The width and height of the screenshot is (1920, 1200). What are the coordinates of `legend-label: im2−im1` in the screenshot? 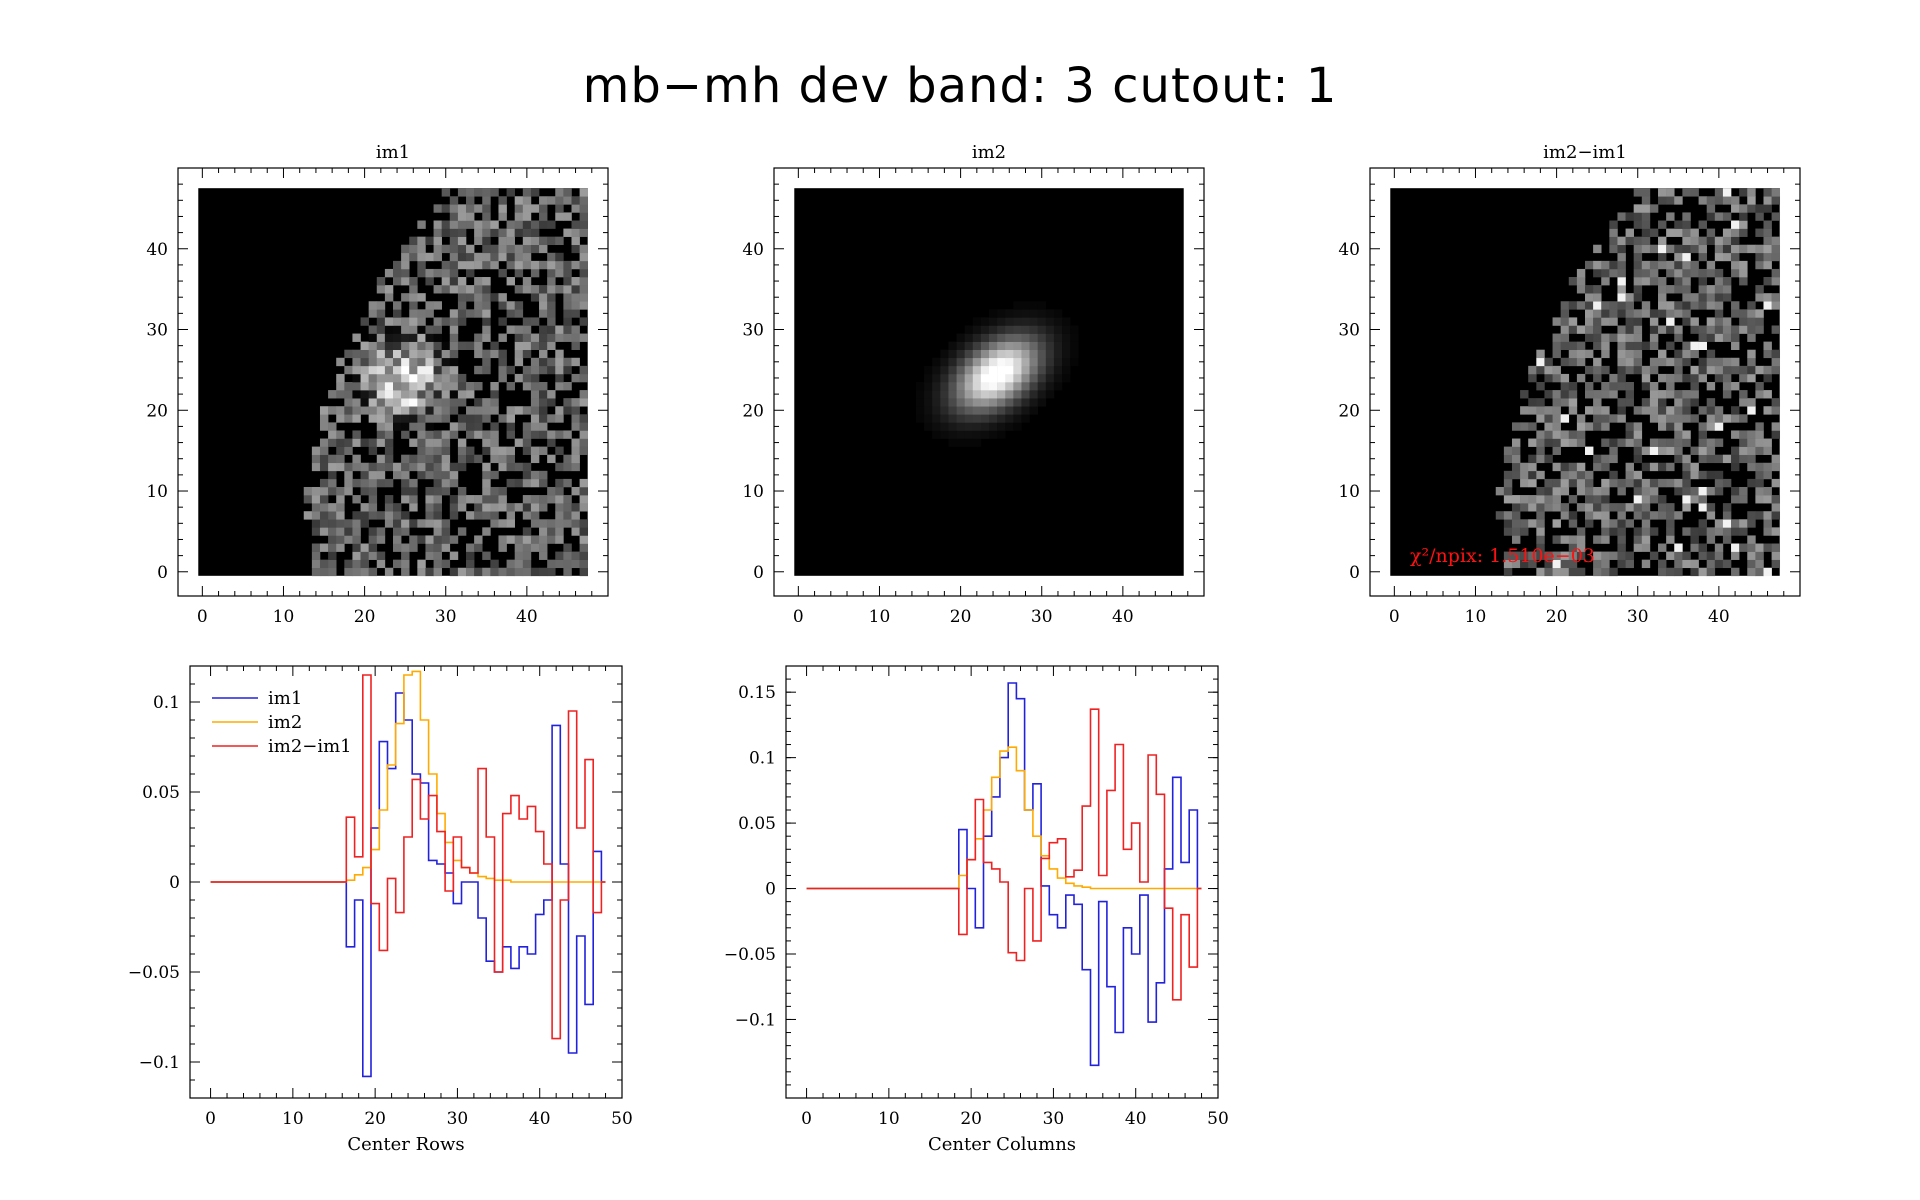 It's located at (310, 746).